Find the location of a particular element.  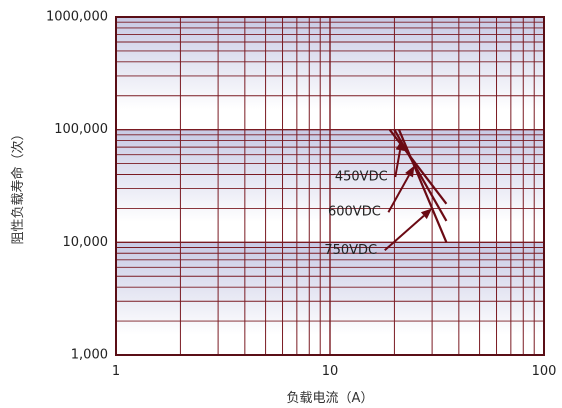

x-tick-label: 10 is located at coordinates (330, 371).